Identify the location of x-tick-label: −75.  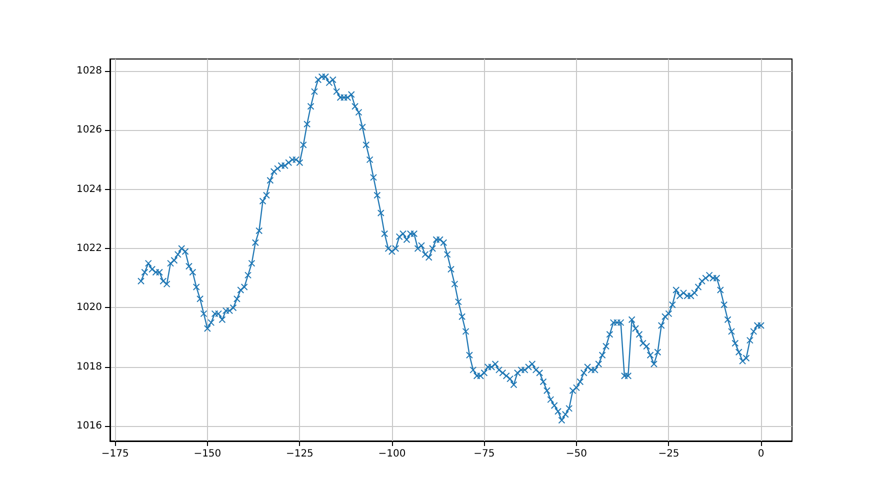
(484, 454).